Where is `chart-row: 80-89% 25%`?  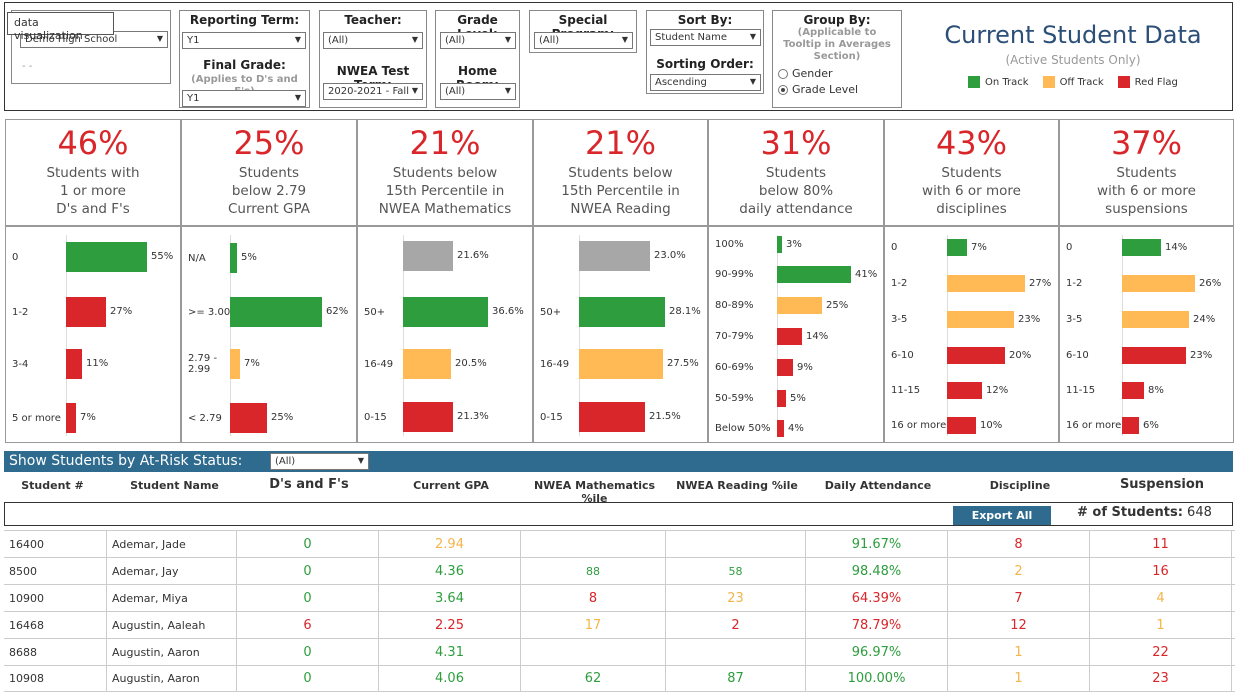
chart-row: 80-89% 25% is located at coordinates (796, 305).